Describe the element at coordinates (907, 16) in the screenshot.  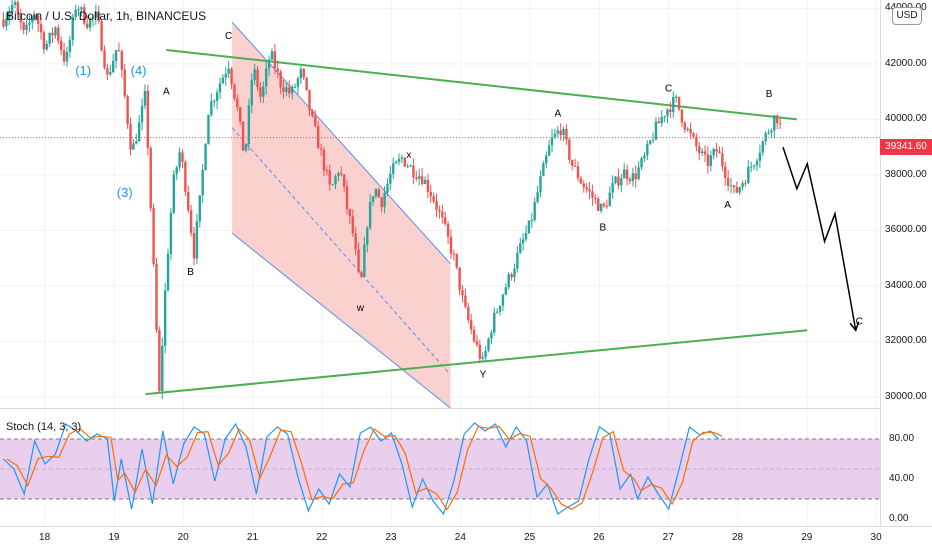
I see `currency-badge: USD` at that location.